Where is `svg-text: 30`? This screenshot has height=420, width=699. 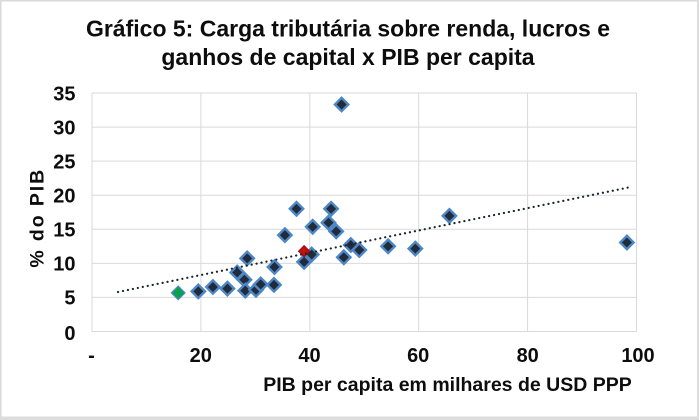
svg-text: 30 is located at coordinates (64, 128).